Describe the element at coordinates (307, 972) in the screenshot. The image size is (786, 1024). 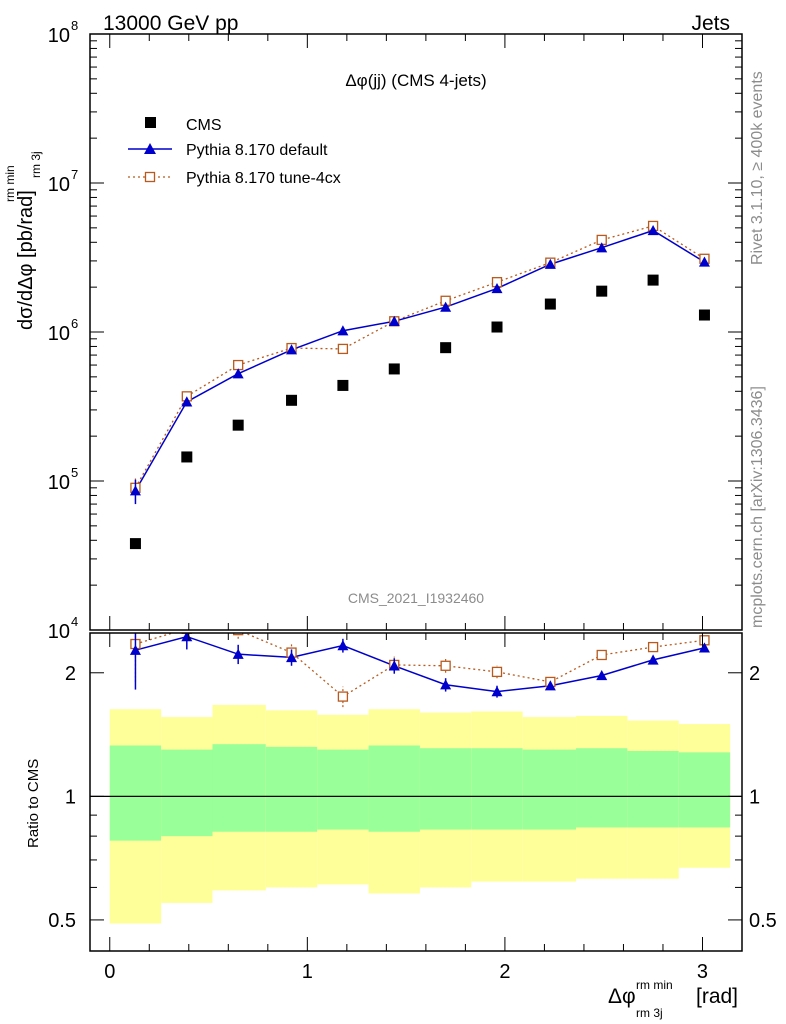
I see `x-tick-label: 1` at that location.